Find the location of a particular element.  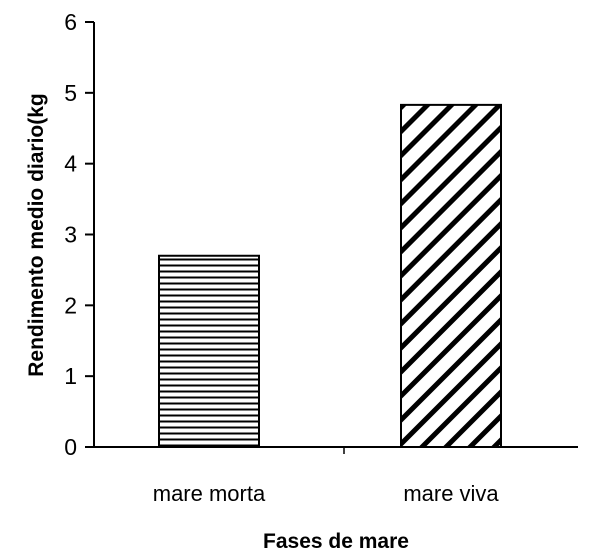

y-tick-label: 3 is located at coordinates (70, 235).